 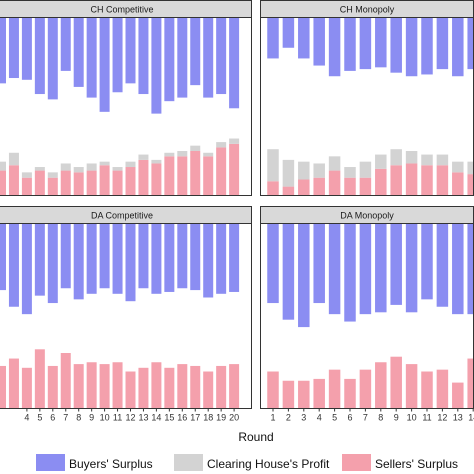 I want to click on panel-title: DA Competitive, so click(x=122, y=216).